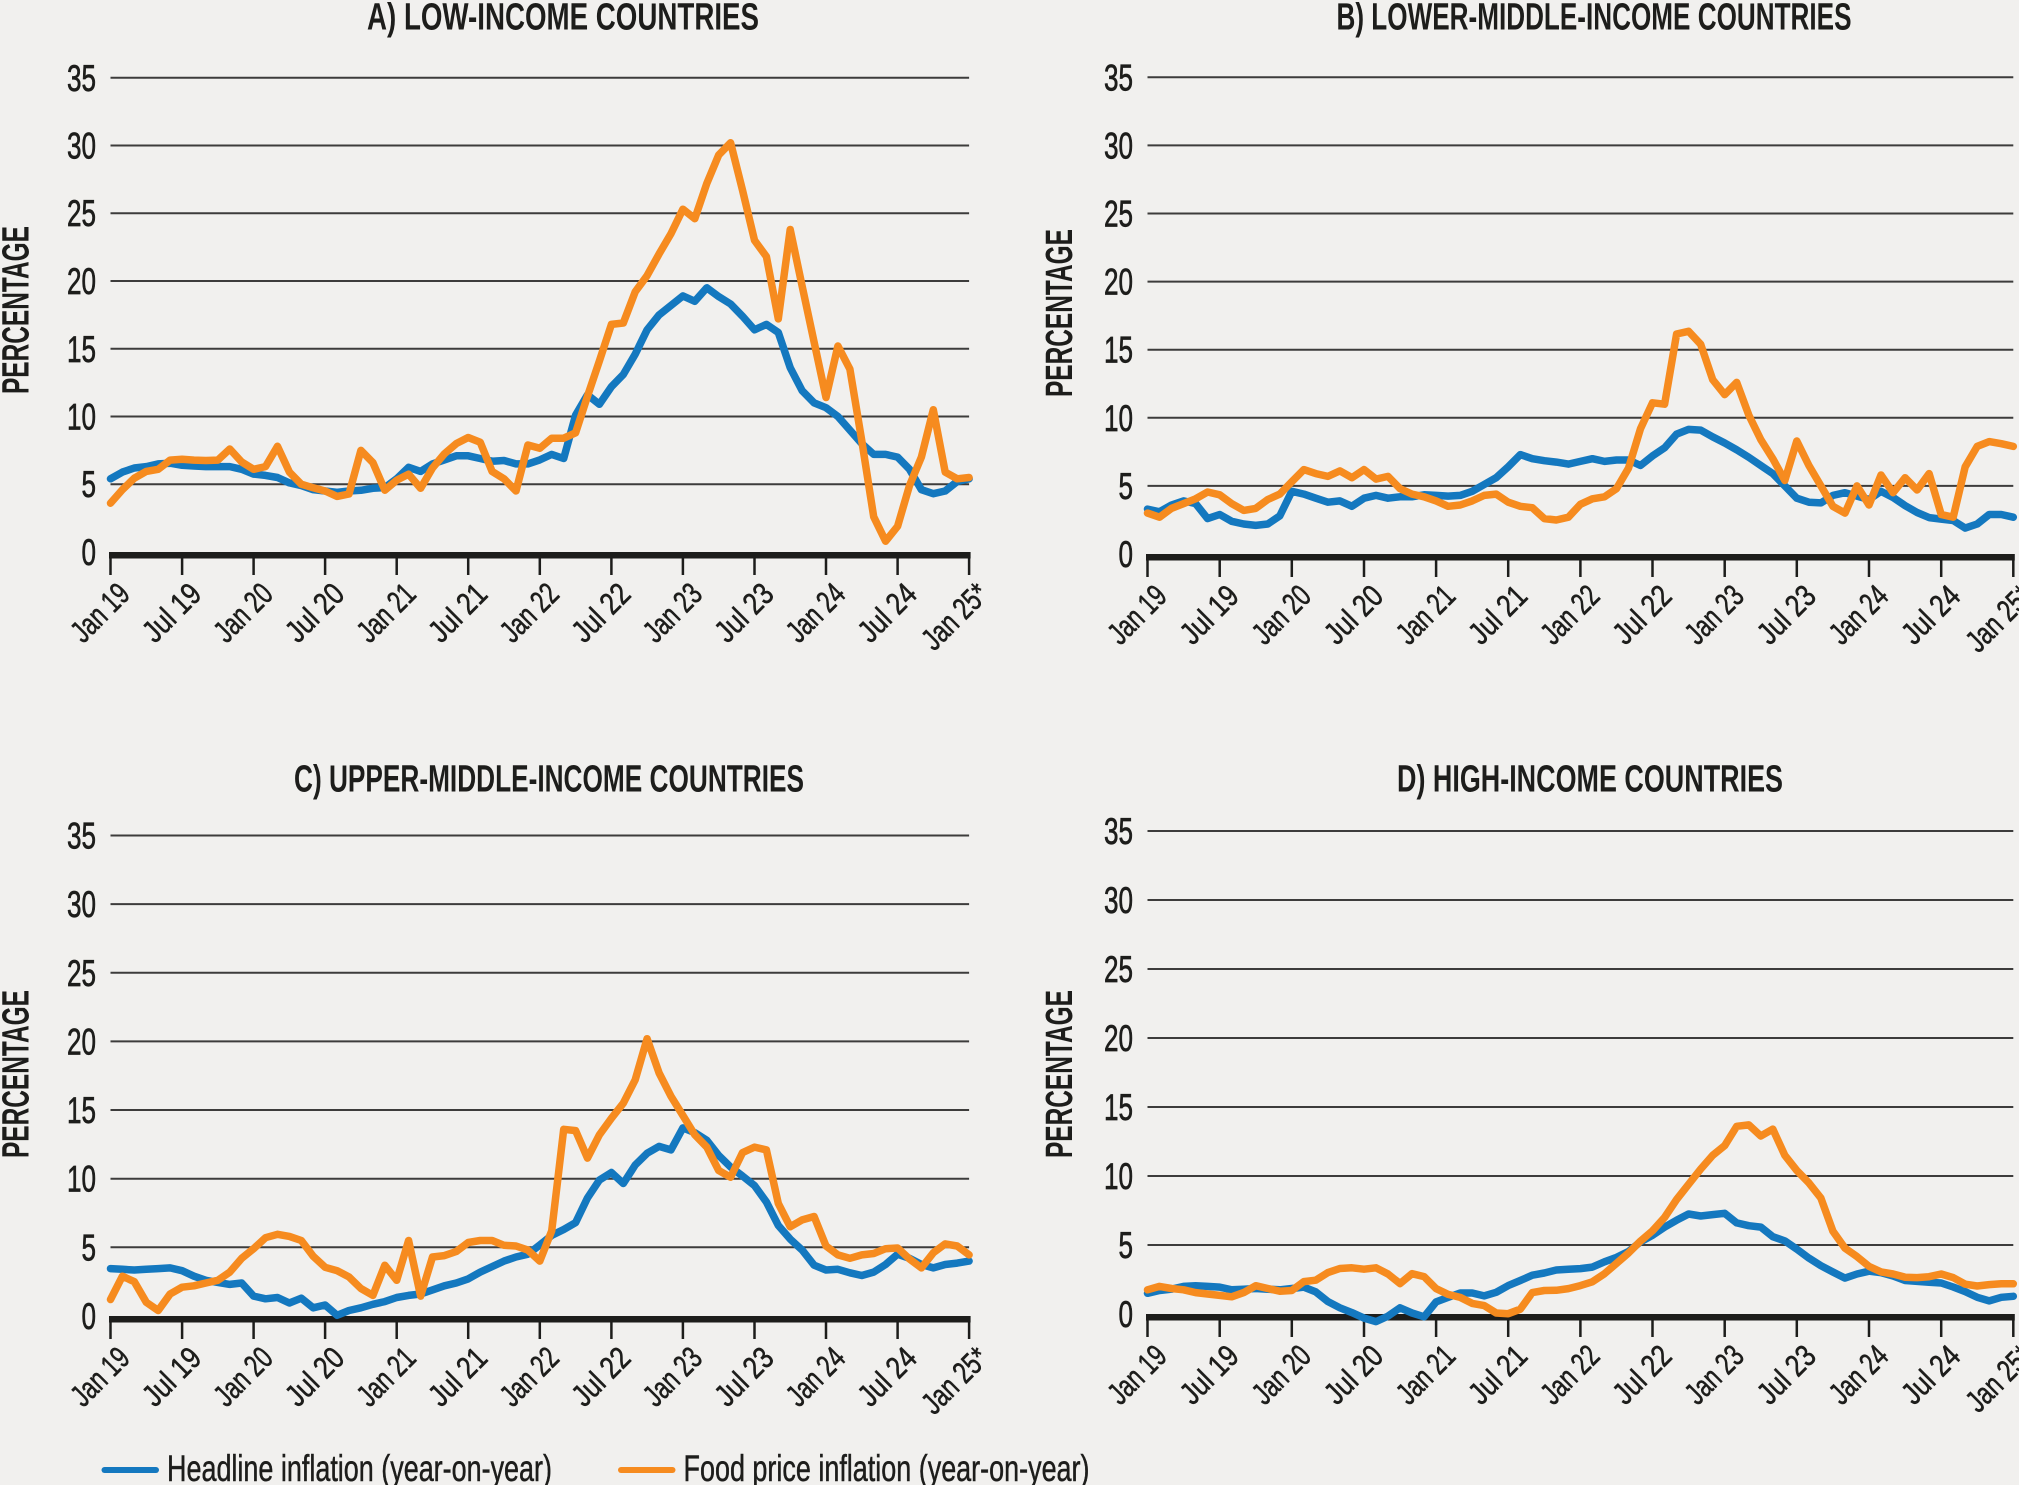 The width and height of the screenshot is (2019, 1485). Describe the element at coordinates (1642, 1374) in the screenshot. I see `svg-text: Jul 22` at that location.